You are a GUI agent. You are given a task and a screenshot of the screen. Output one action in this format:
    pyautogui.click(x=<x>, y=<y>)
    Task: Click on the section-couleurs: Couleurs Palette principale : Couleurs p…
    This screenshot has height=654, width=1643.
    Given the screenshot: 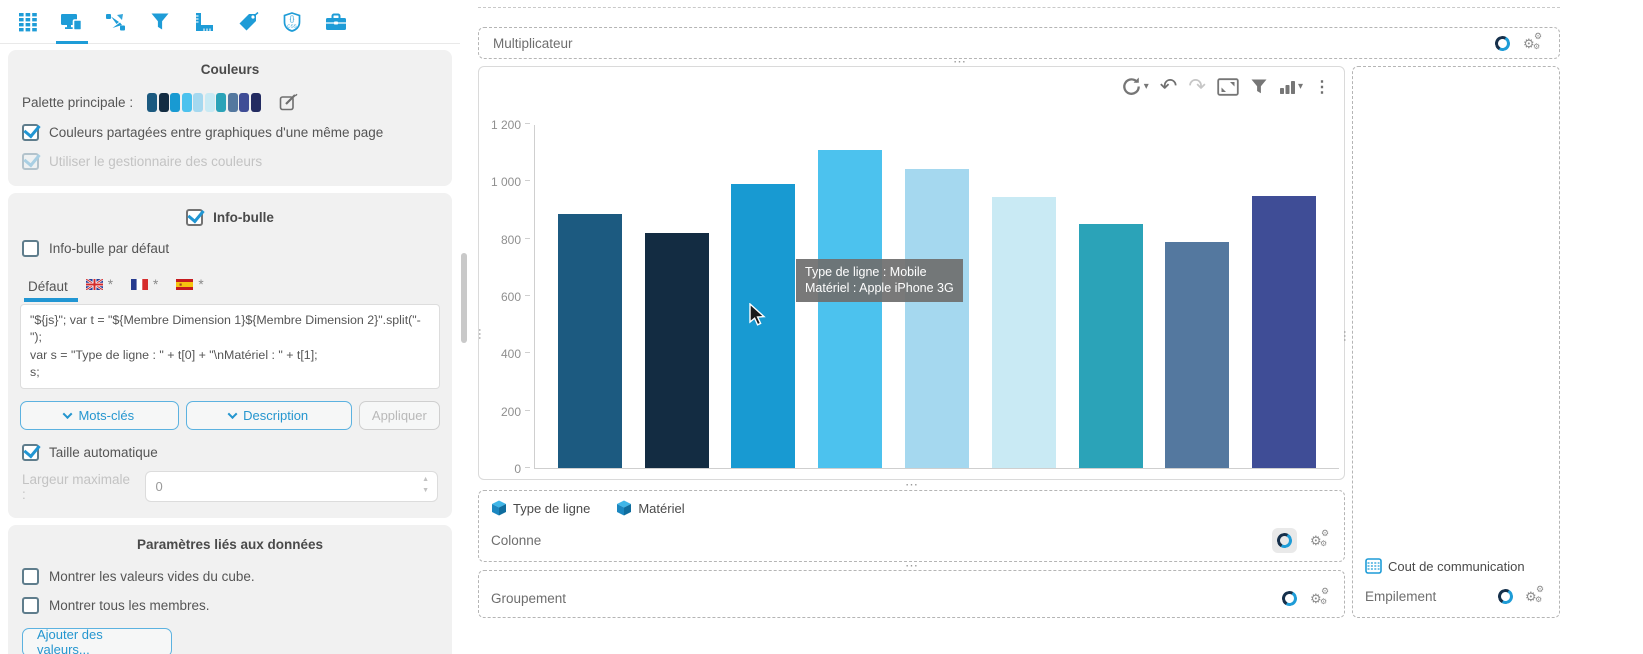 What is the action you would take?
    pyautogui.click(x=230, y=118)
    